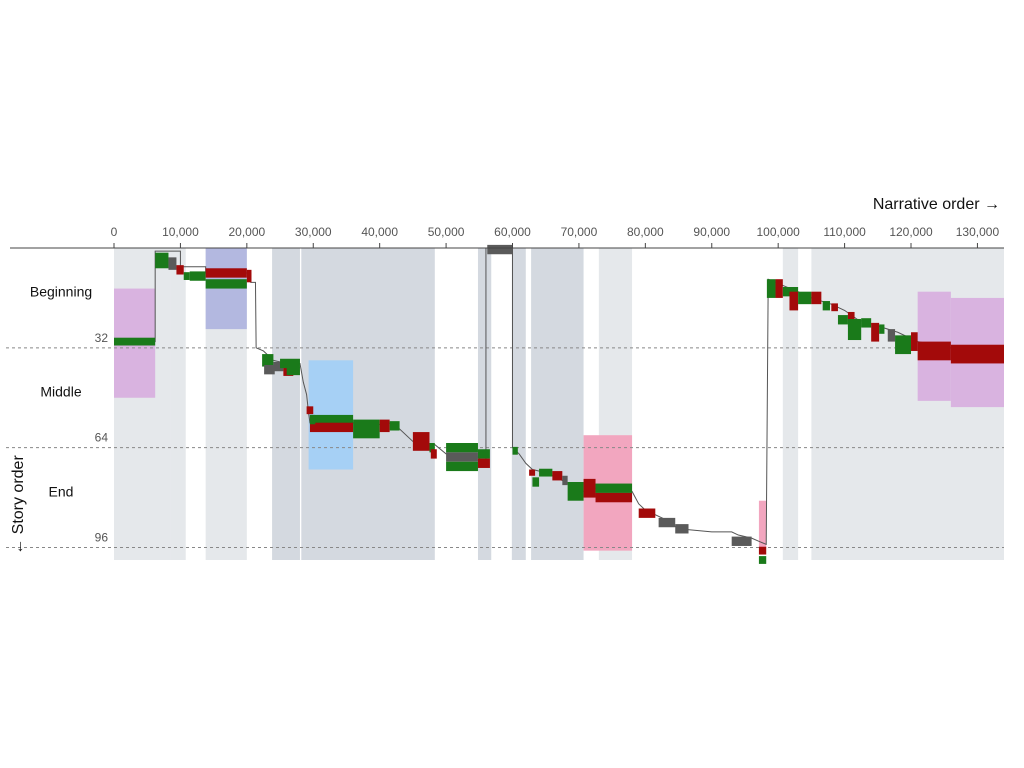  I want to click on x-tick-label-50,000: 50,000, so click(446, 232).